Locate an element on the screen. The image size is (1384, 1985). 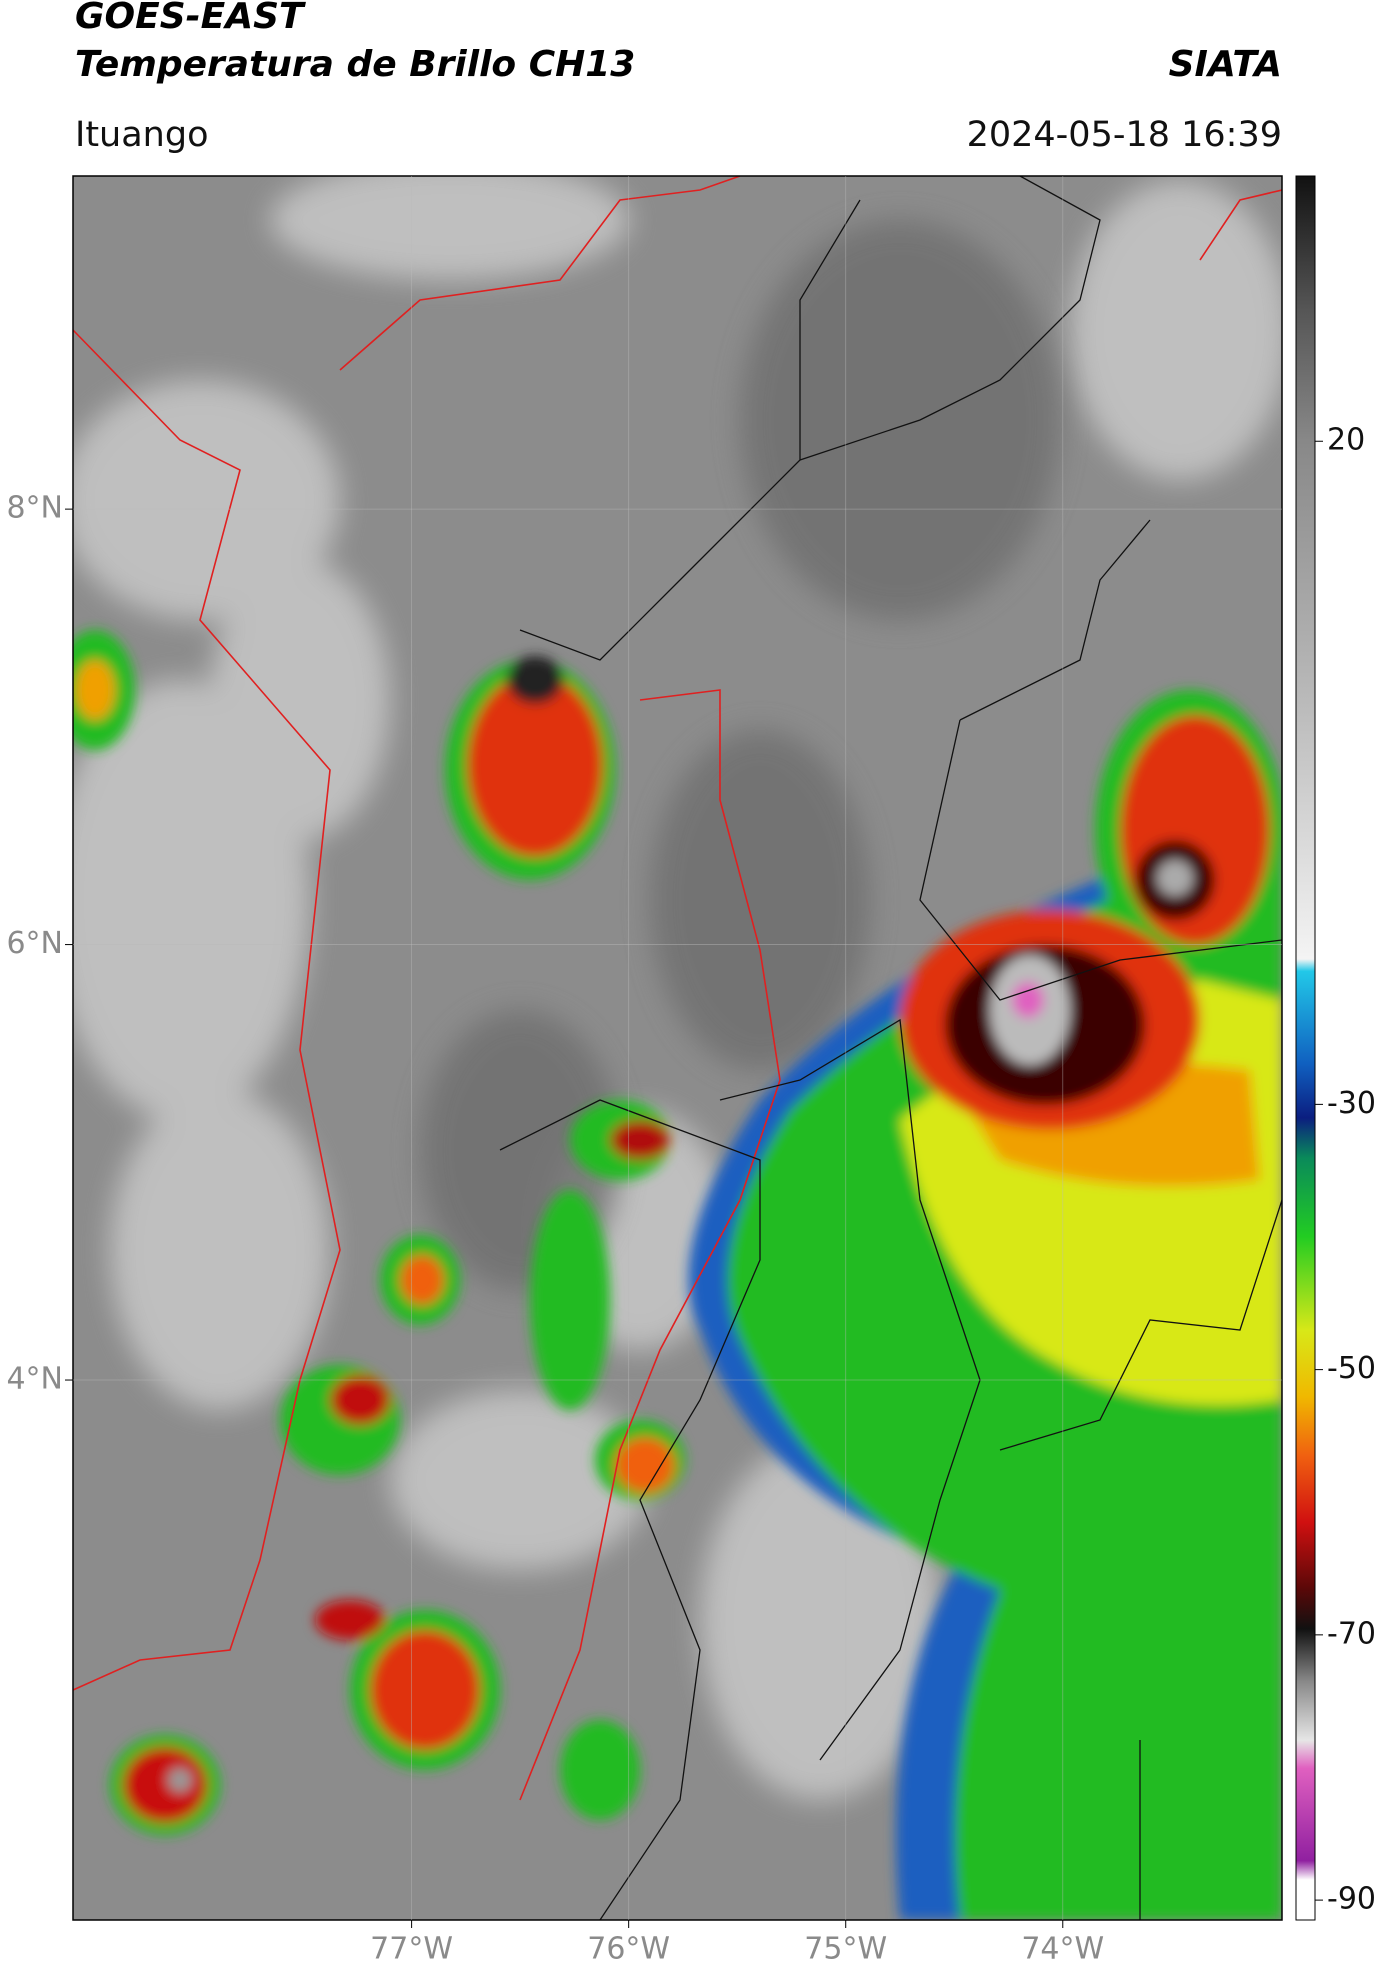
subtitle: Temperatura de Brillo CH13 is located at coordinates (355, 64).